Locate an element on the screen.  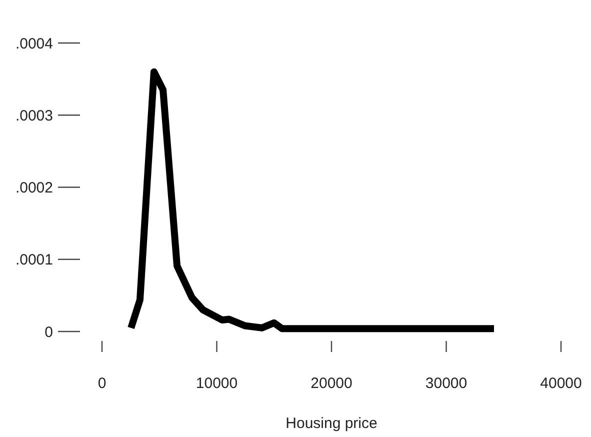
x-axis-title: Housing price is located at coordinates (332, 423).